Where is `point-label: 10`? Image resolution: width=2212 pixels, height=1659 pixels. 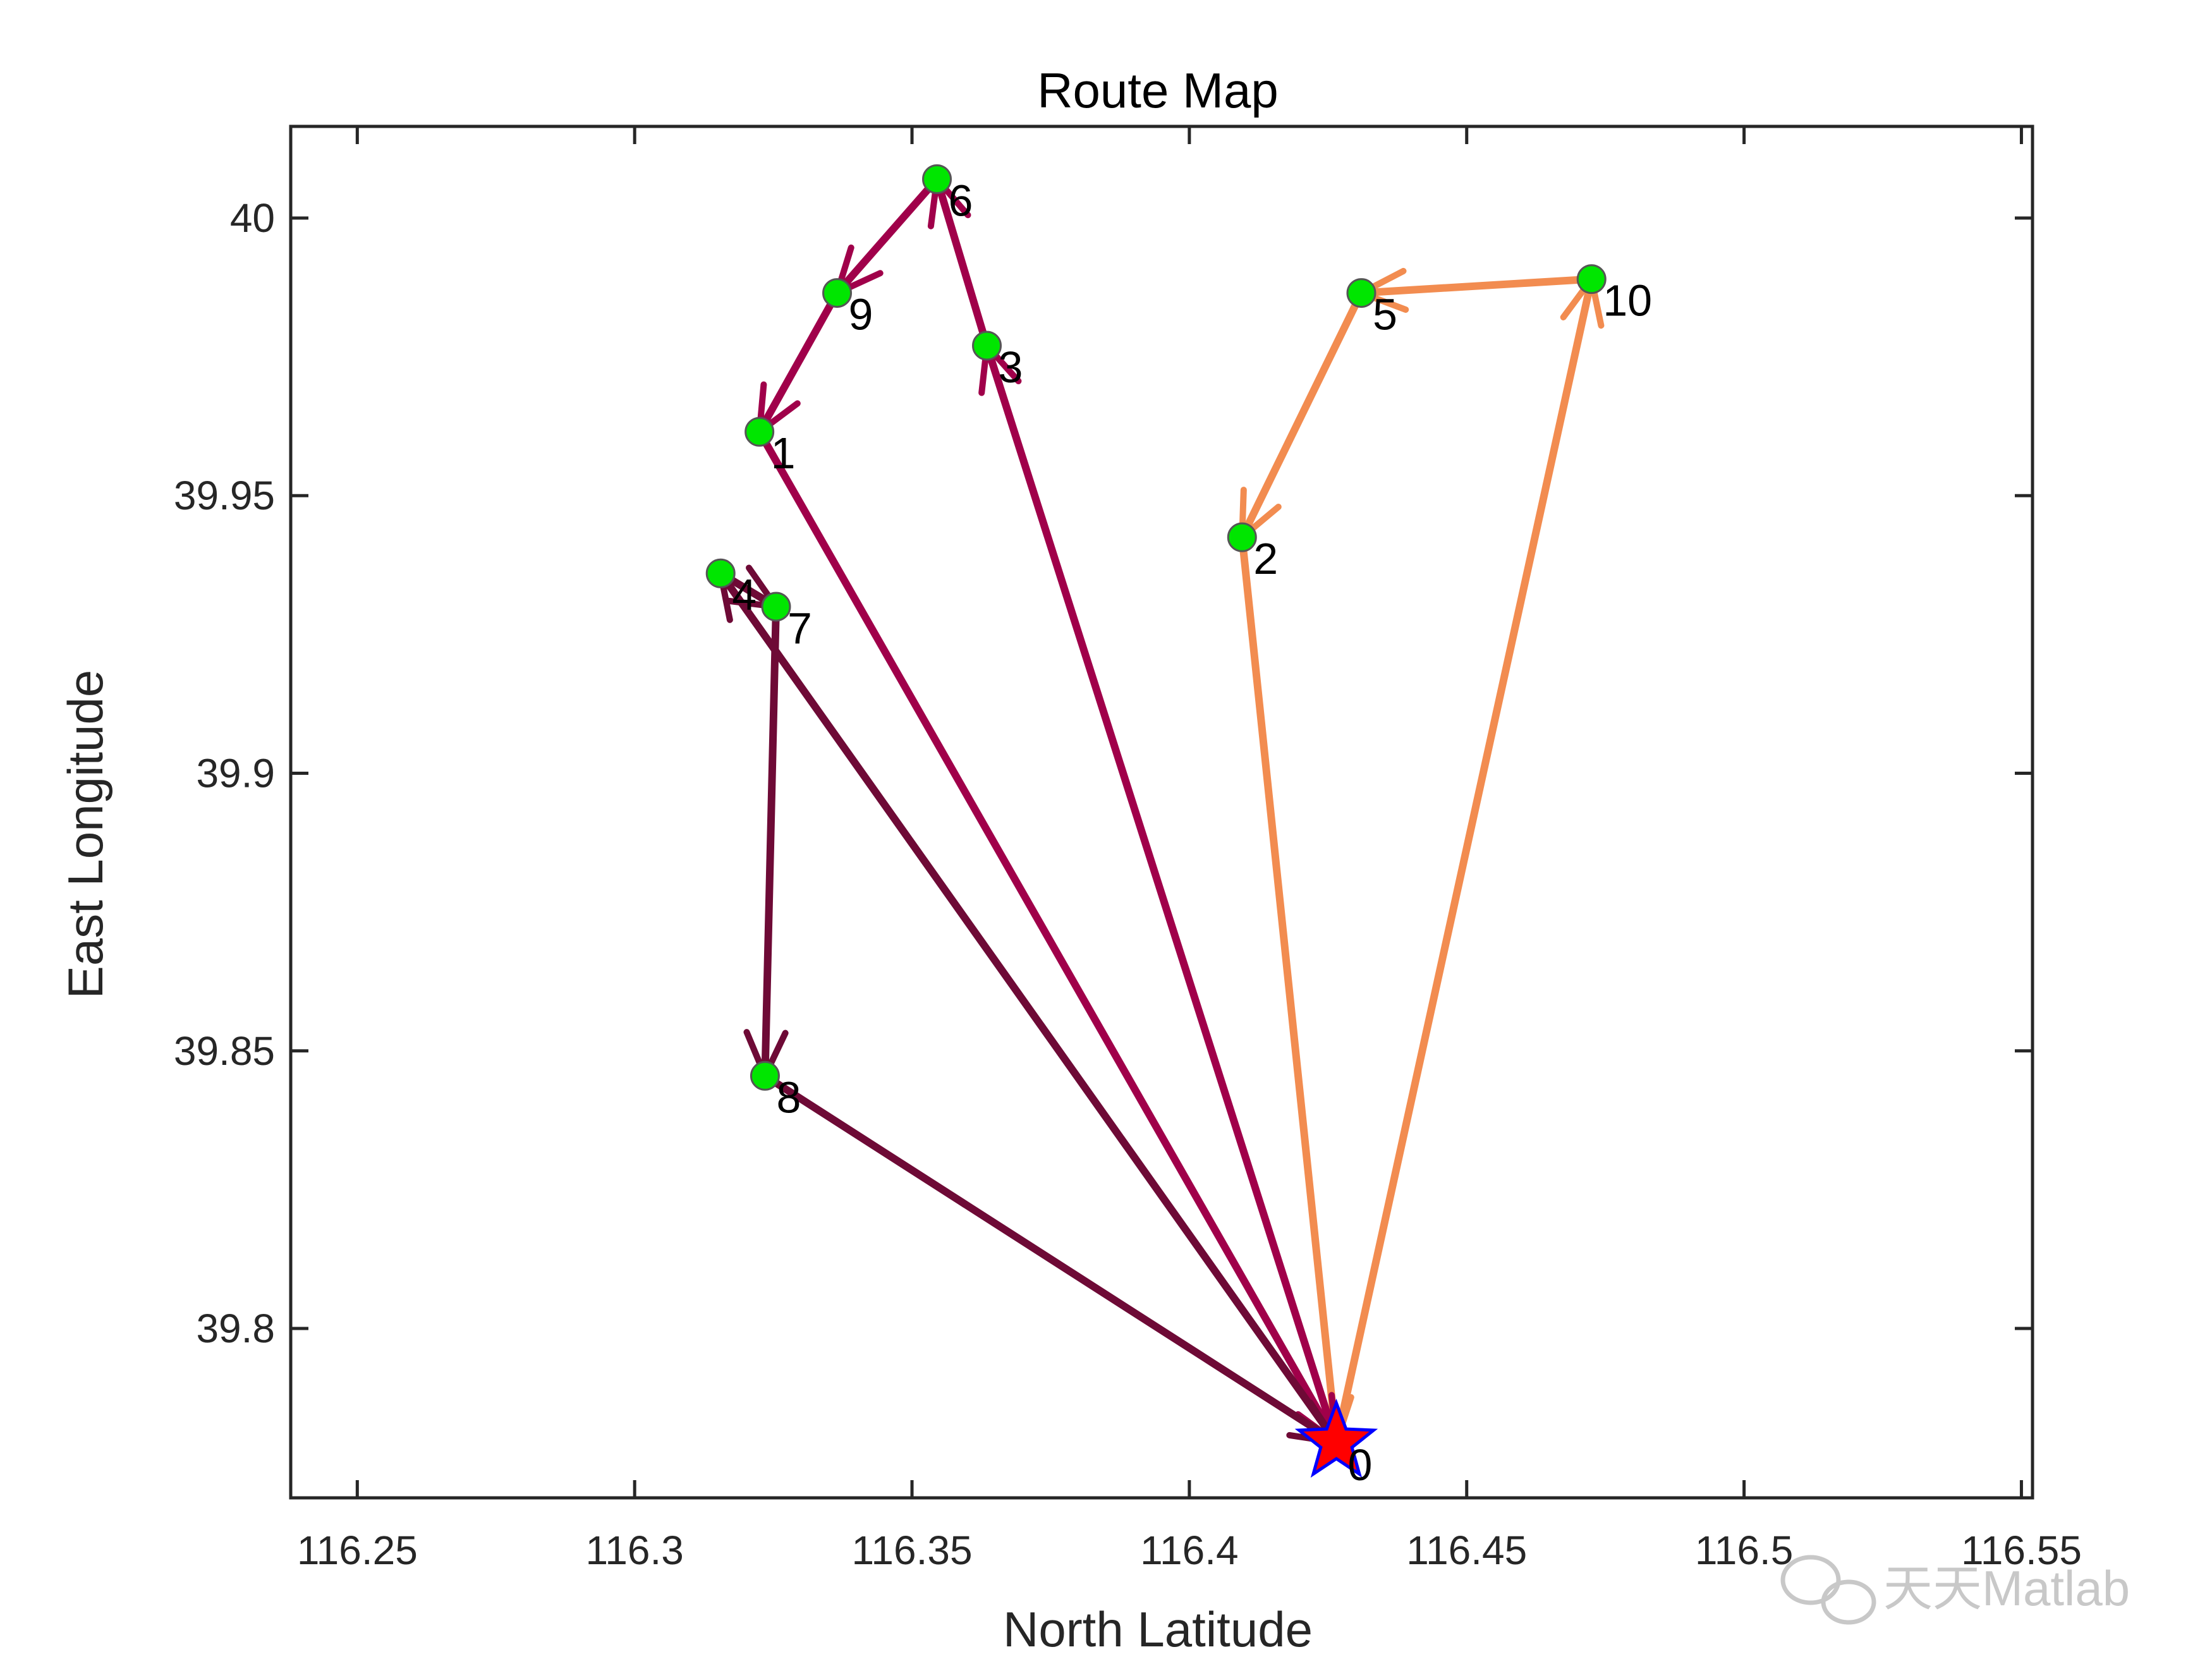
point-label: 10 is located at coordinates (1628, 300).